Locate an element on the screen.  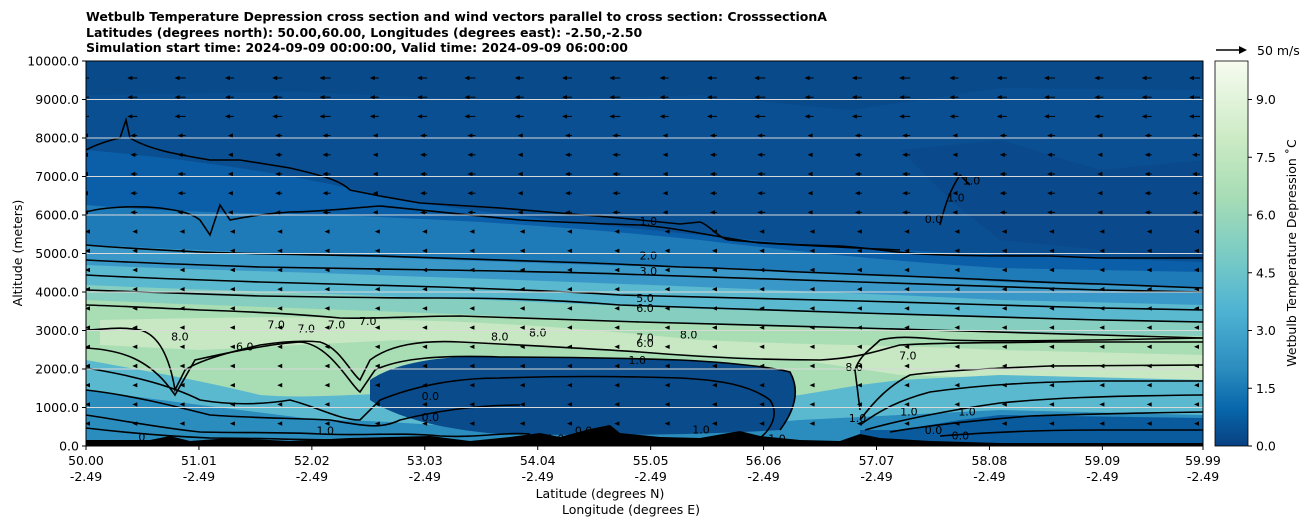
terrain is located at coordinates (644, 435).